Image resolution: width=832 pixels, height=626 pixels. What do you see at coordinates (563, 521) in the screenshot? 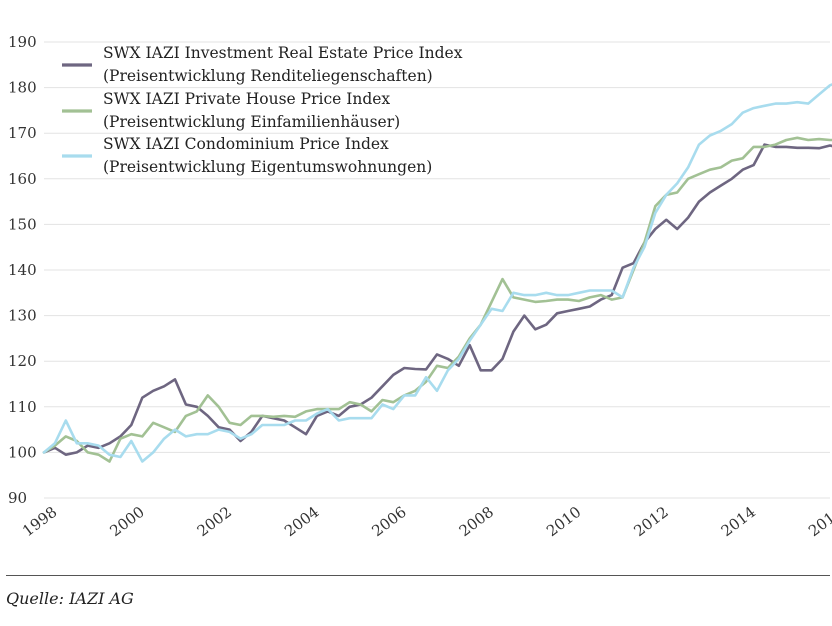
I see `x-tick-label: 2010` at bounding box center [563, 521].